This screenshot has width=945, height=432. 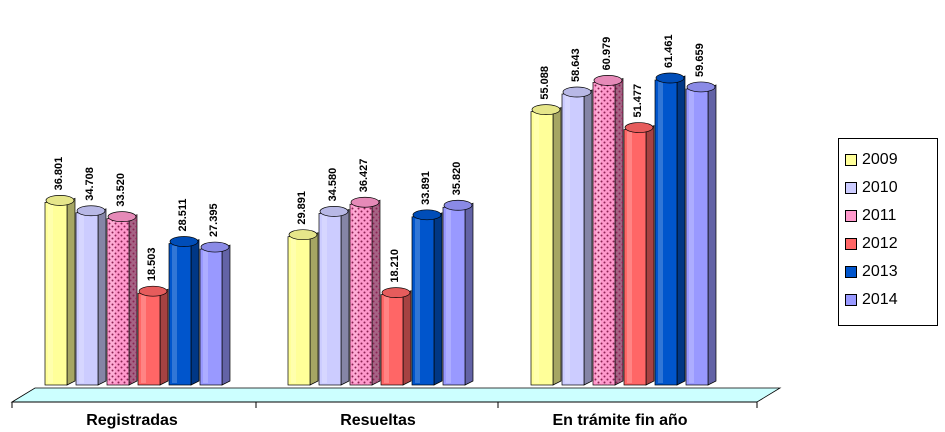 I want to click on bar-value-label: 55.088, so click(x=545, y=83).